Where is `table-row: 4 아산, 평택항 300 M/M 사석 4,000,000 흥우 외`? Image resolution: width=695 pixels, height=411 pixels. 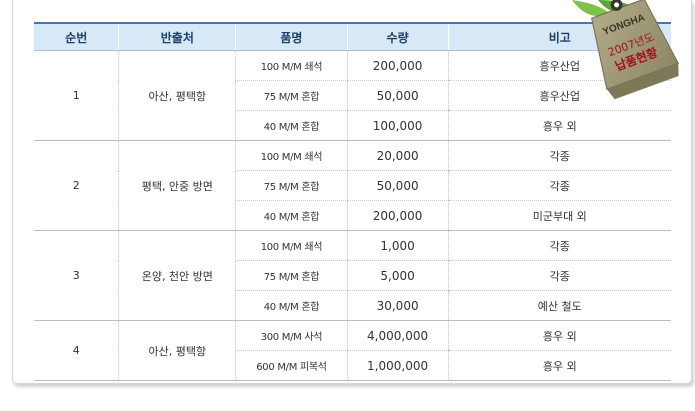
table-row: 4 아산, 평택항 300 M/M 사석 4,000,000 흥우 외 is located at coordinates (352, 350).